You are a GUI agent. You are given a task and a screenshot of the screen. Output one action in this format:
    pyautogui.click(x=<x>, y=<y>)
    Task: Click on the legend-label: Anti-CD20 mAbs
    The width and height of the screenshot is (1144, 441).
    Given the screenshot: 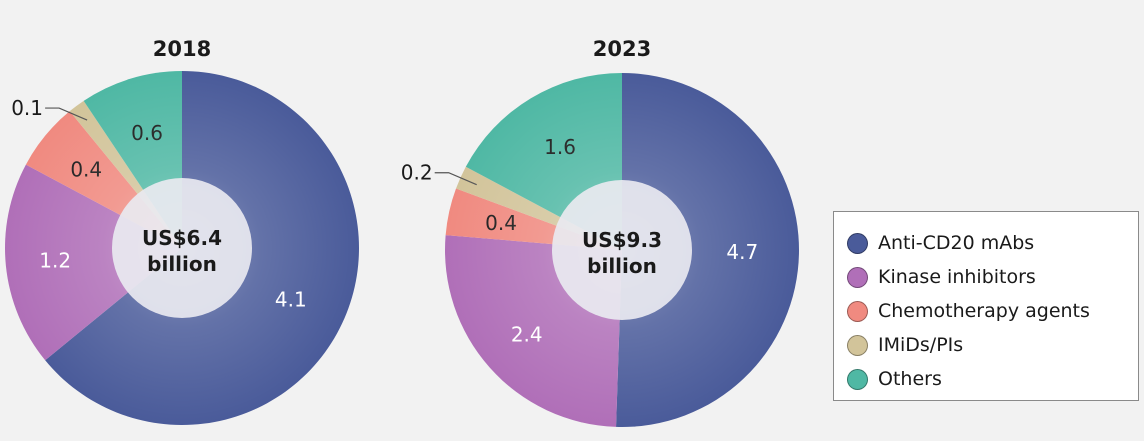 What is the action you would take?
    pyautogui.click(x=956, y=243)
    